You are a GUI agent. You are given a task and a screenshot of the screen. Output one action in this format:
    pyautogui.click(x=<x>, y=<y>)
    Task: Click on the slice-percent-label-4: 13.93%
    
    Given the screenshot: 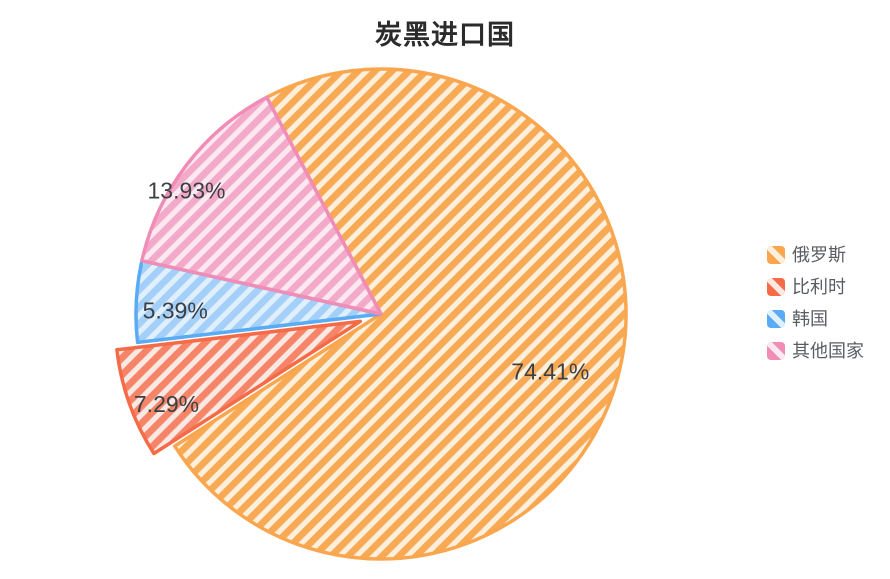 What is the action you would take?
    pyautogui.click(x=186, y=191)
    